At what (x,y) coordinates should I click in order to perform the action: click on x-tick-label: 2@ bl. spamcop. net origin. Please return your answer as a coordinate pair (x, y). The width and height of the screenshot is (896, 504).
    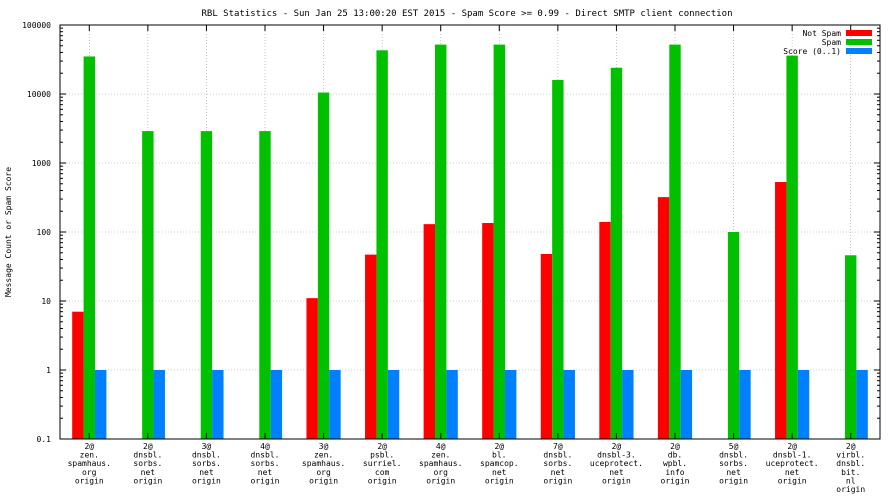
    Looking at the image, I should click on (499, 463).